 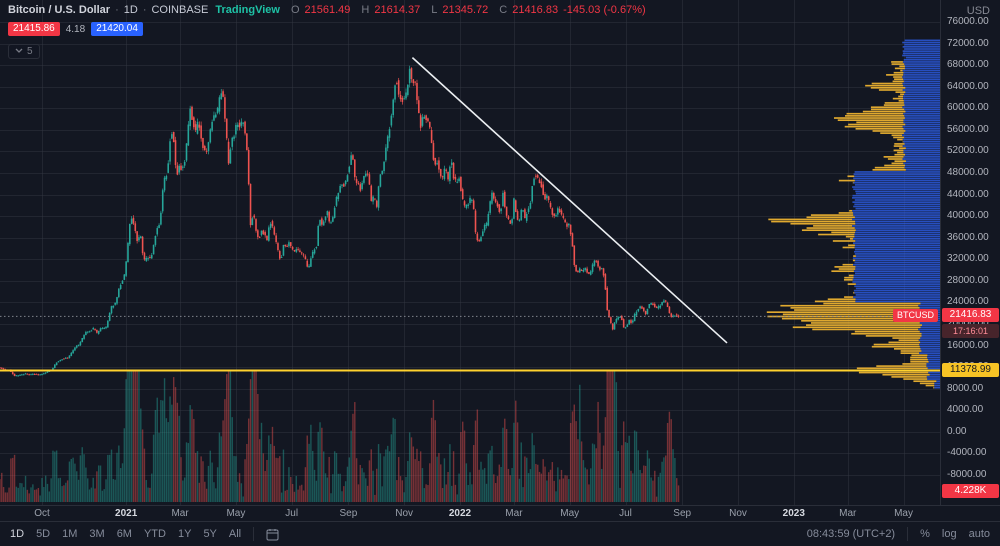 What do you see at coordinates (97, 534) in the screenshot?
I see `range-3m: 3M` at bounding box center [97, 534].